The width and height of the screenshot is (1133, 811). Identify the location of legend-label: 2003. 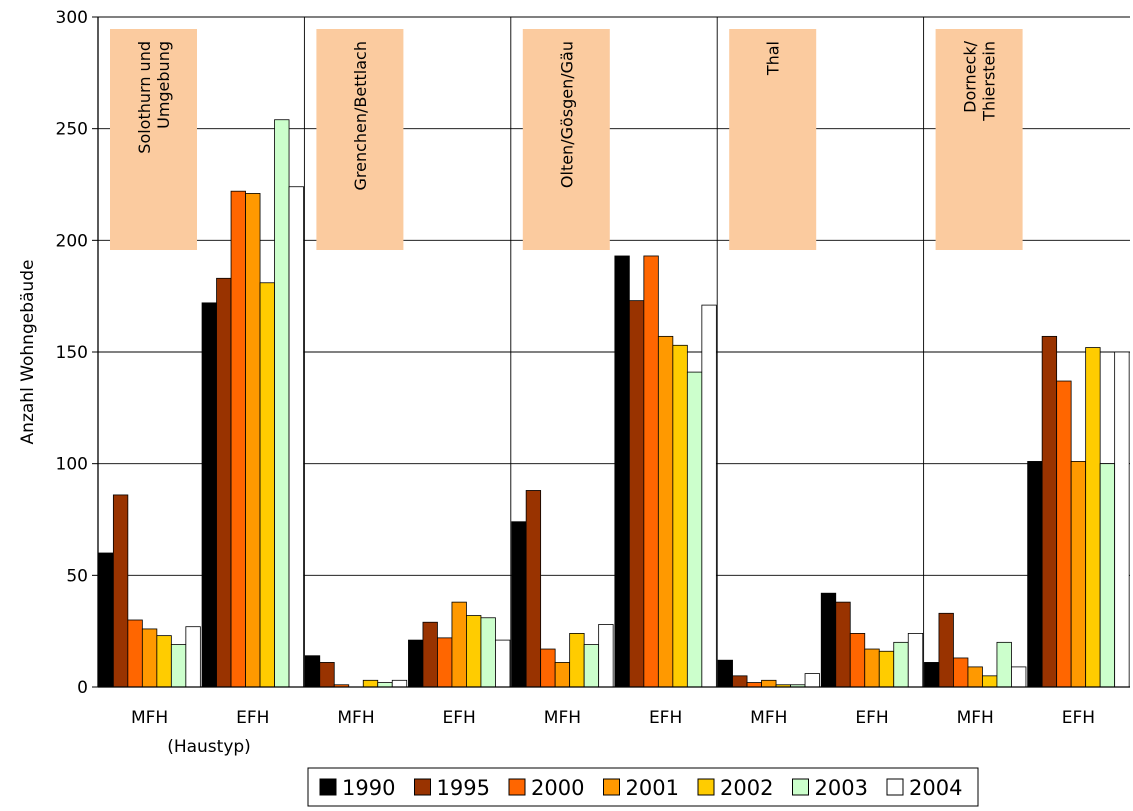
(841, 788).